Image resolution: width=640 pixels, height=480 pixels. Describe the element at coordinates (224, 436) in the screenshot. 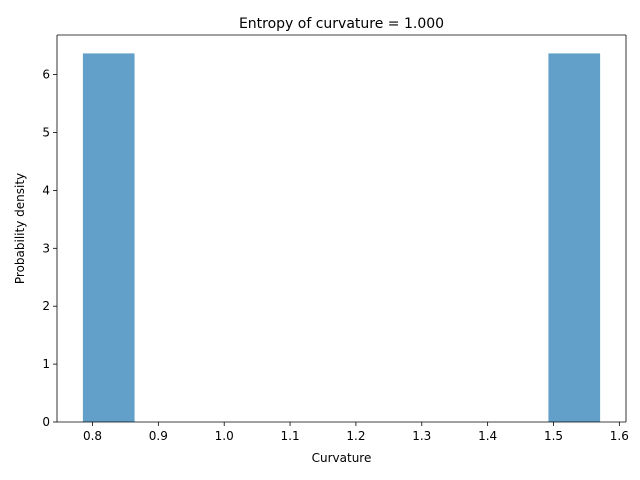

I see `x-tick-label-2: 1.0` at that location.